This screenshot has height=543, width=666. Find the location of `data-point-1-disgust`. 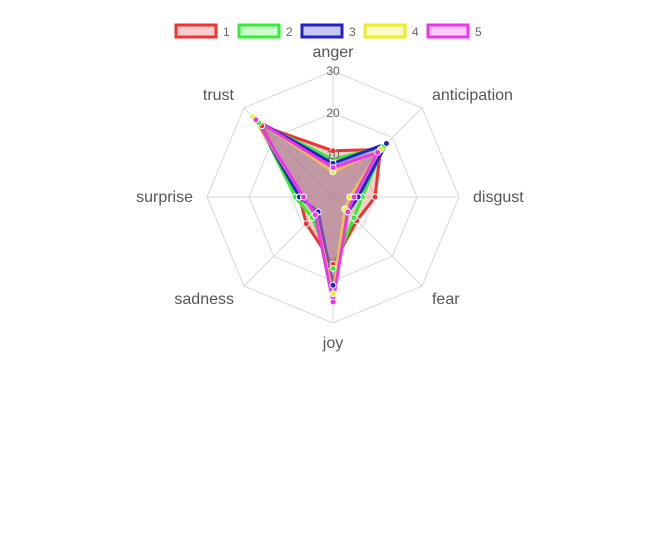

data-point-1-disgust is located at coordinates (375, 197).